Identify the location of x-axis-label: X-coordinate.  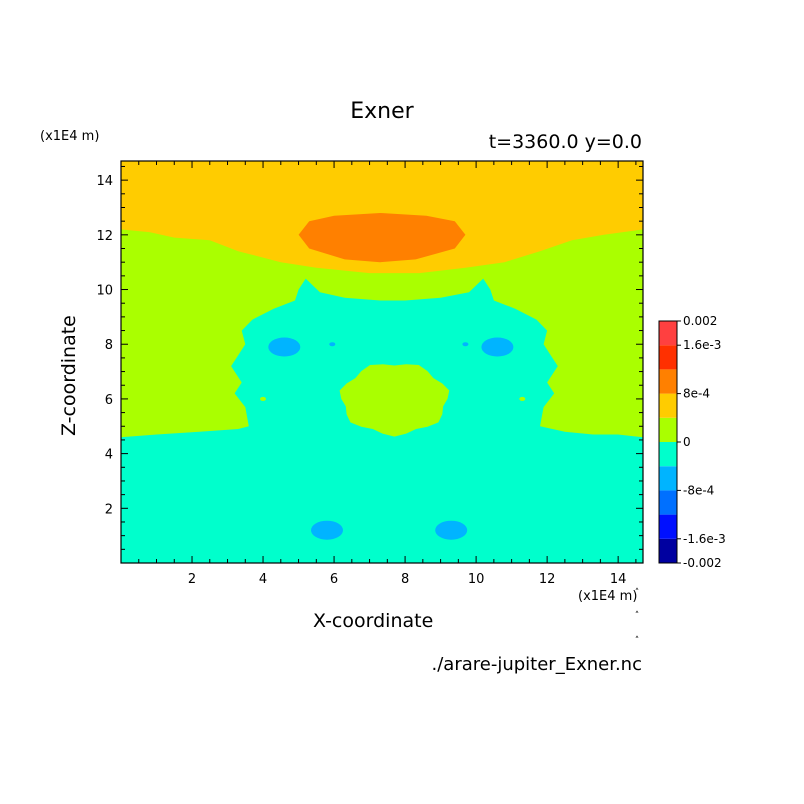
(373, 621).